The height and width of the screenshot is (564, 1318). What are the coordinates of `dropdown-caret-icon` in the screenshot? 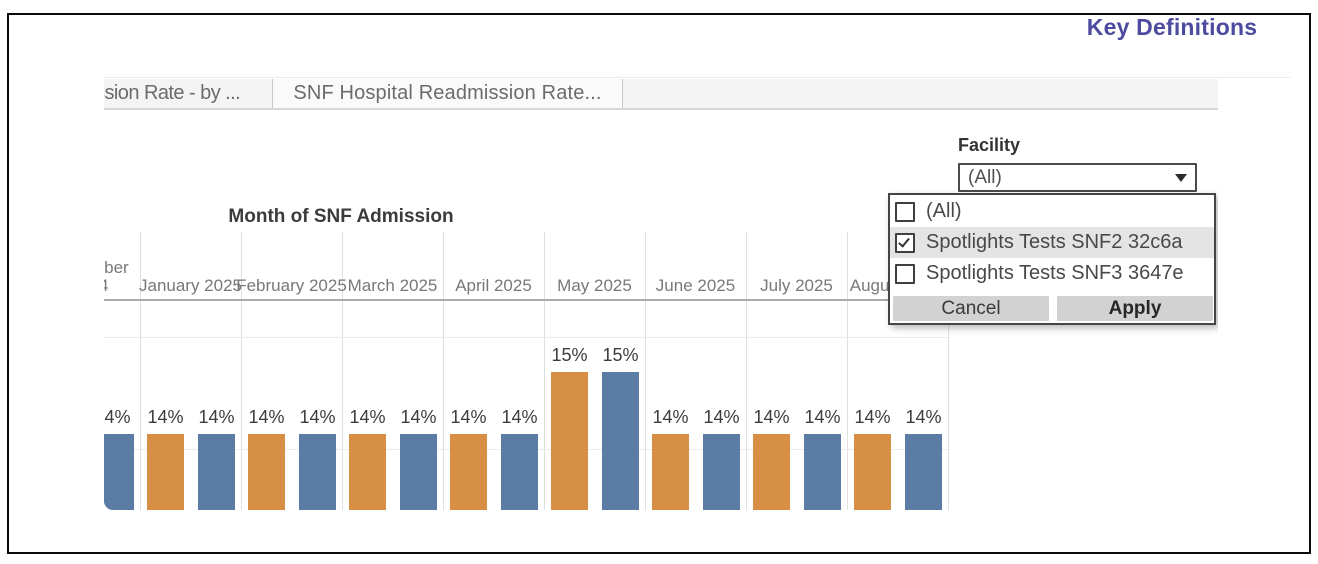 It's located at (1181, 177).